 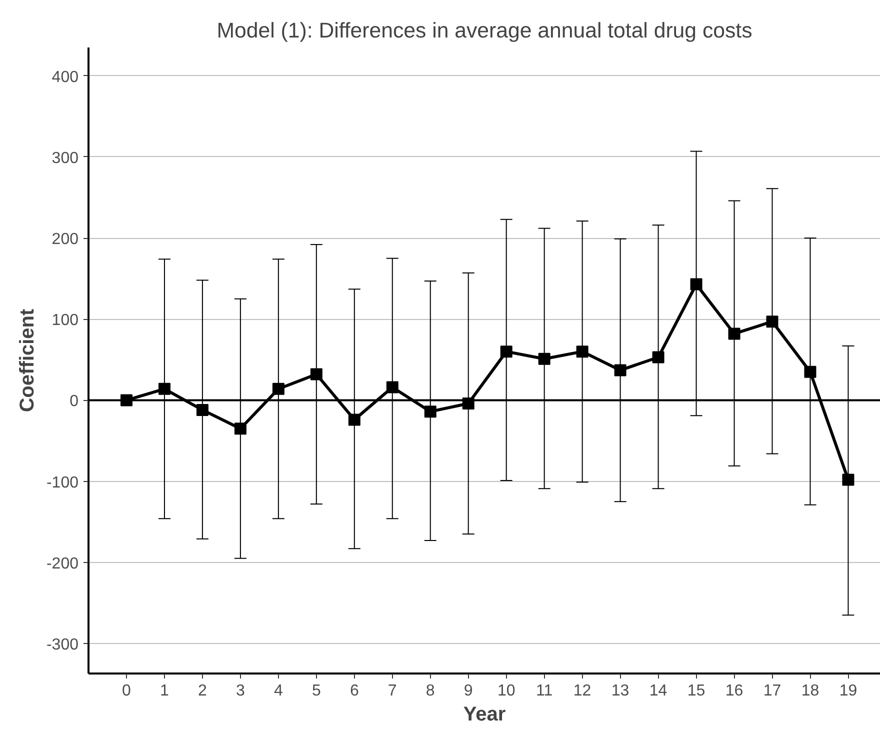 What do you see at coordinates (316, 691) in the screenshot?
I see `x-tick-label: 5` at bounding box center [316, 691].